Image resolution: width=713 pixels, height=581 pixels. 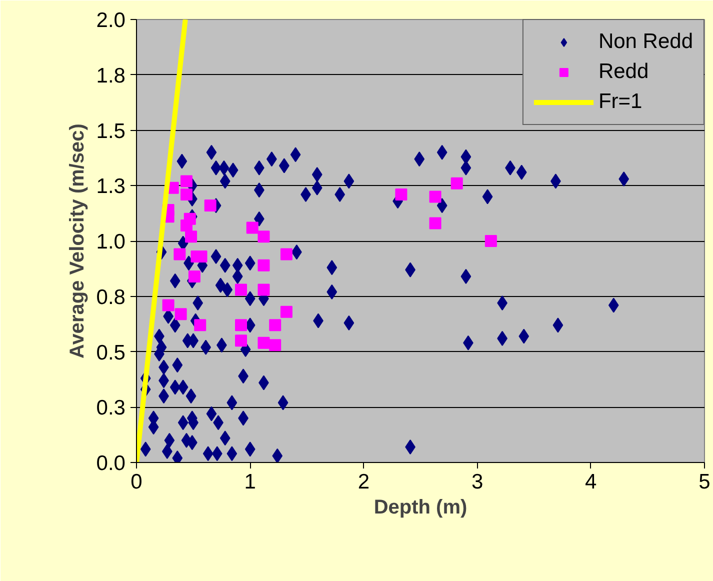 What do you see at coordinates (591, 482) in the screenshot?
I see `x-tick-label: 4` at bounding box center [591, 482].